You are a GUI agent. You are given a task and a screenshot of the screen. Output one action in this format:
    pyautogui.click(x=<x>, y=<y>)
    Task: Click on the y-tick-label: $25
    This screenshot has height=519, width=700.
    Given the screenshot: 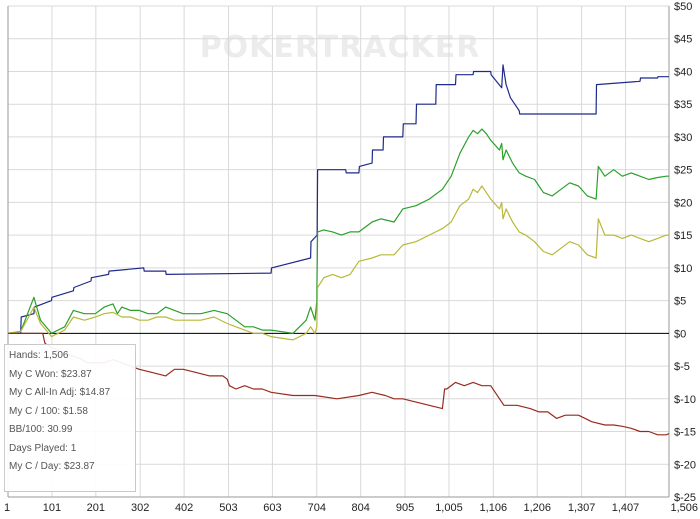 What is the action you would take?
    pyautogui.click(x=683, y=171)
    